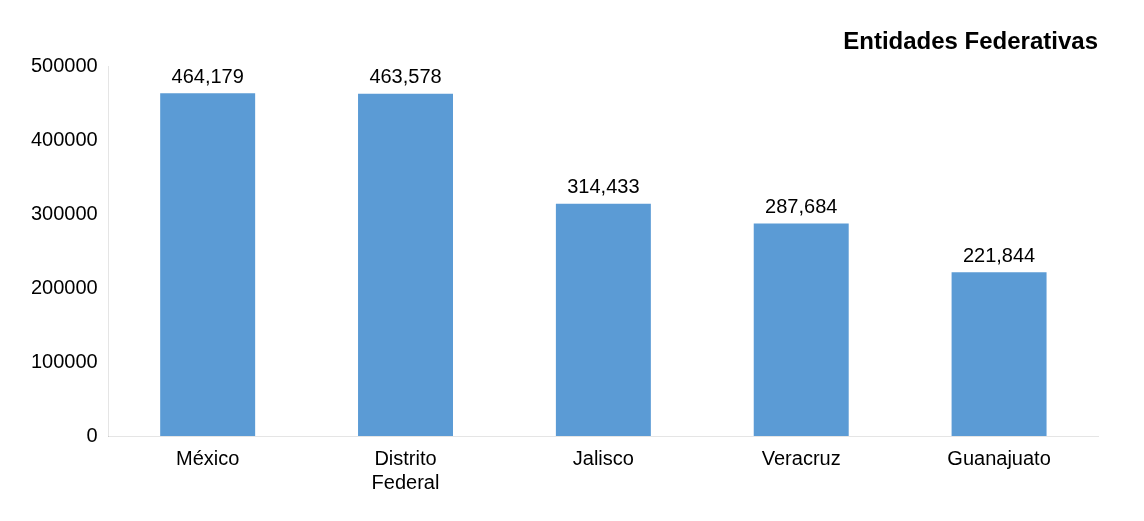  I want to click on y-tick-label: 100000, so click(64, 360).